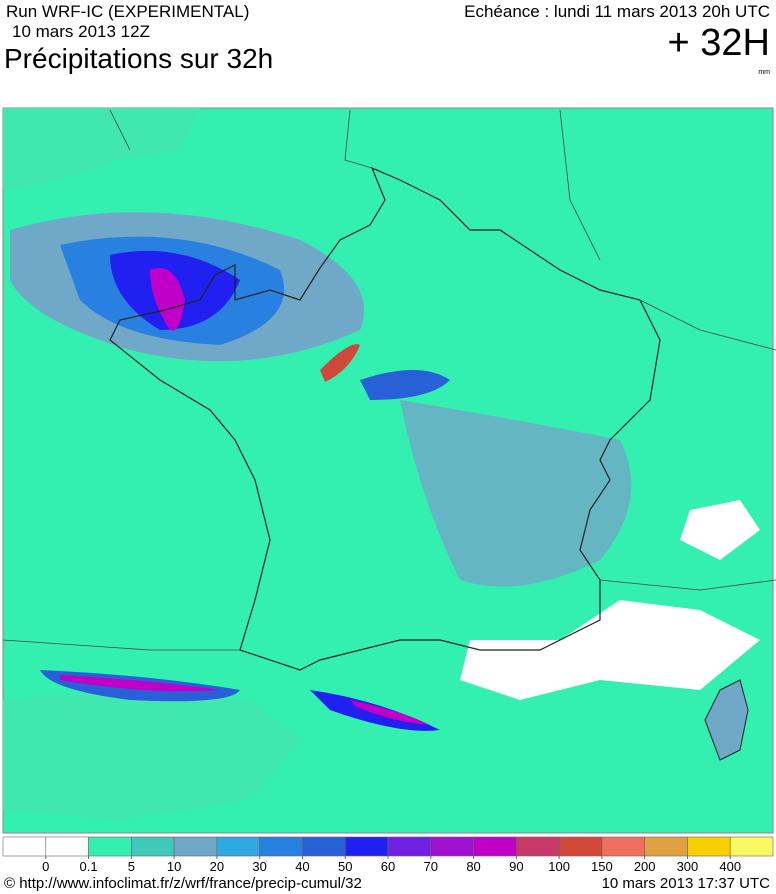 The height and width of the screenshot is (894, 776). Describe the element at coordinates (217, 866) in the screenshot. I see `legend-label: 20` at that location.